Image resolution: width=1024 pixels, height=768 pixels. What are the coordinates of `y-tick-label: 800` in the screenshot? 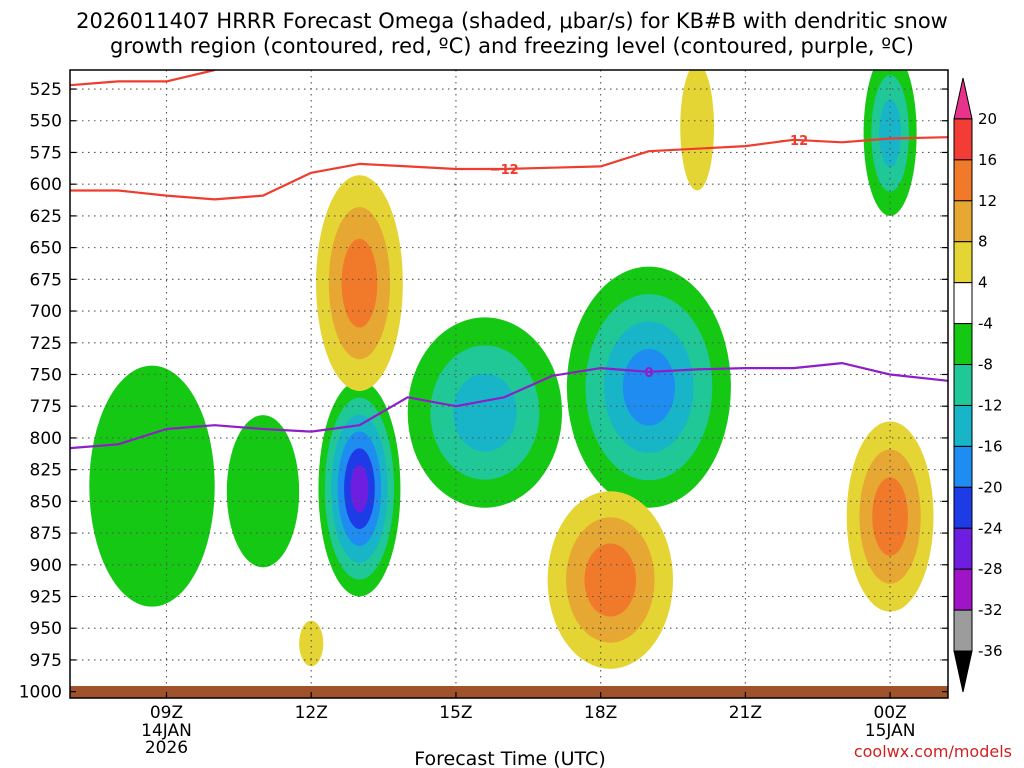 It's located at (46, 439).